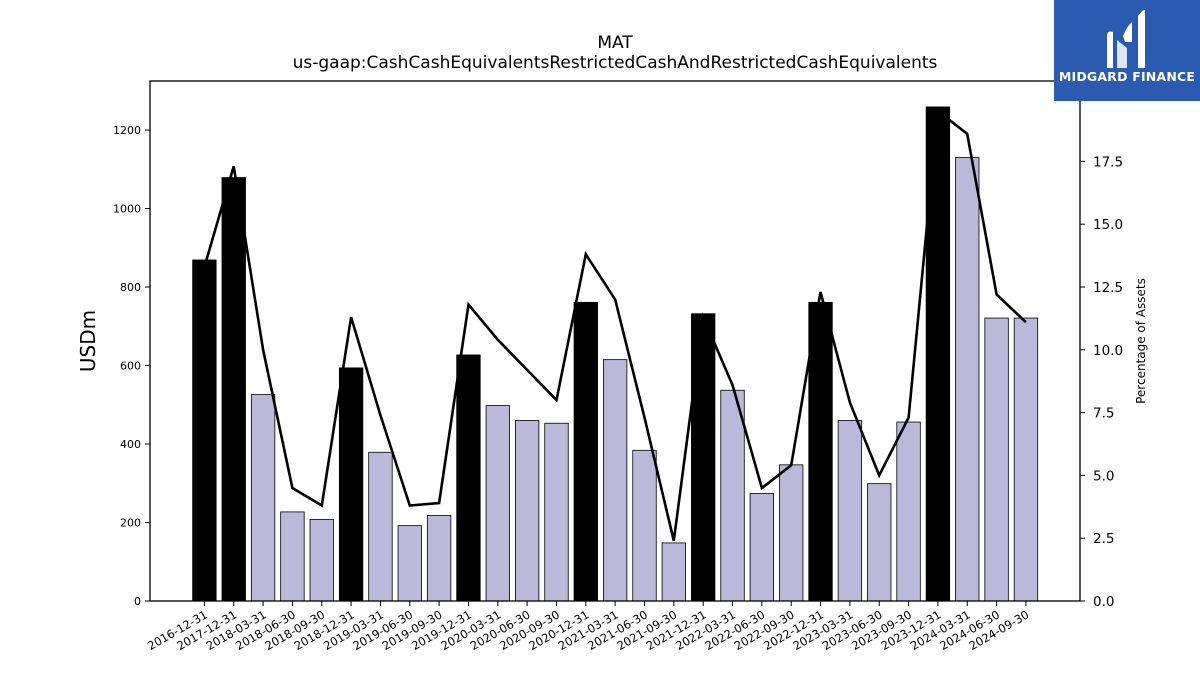 The height and width of the screenshot is (675, 1200). Describe the element at coordinates (137, 601) in the screenshot. I see `y-tick-label-0: 0` at that location.